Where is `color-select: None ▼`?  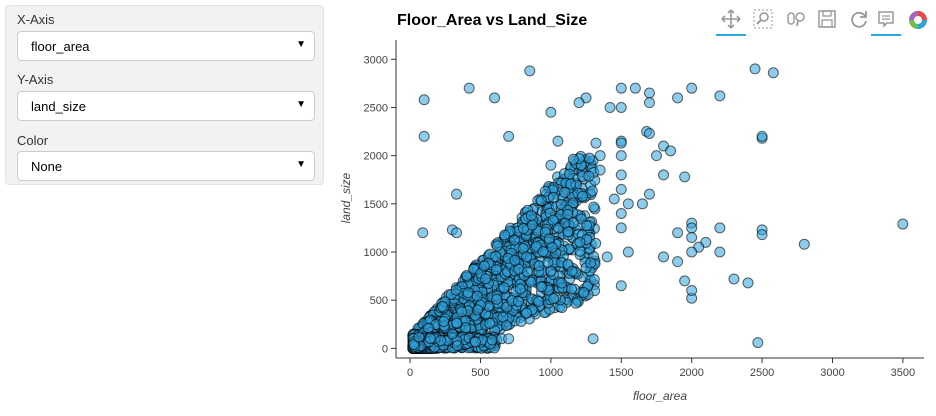 color-select: None ▼ is located at coordinates (166, 166).